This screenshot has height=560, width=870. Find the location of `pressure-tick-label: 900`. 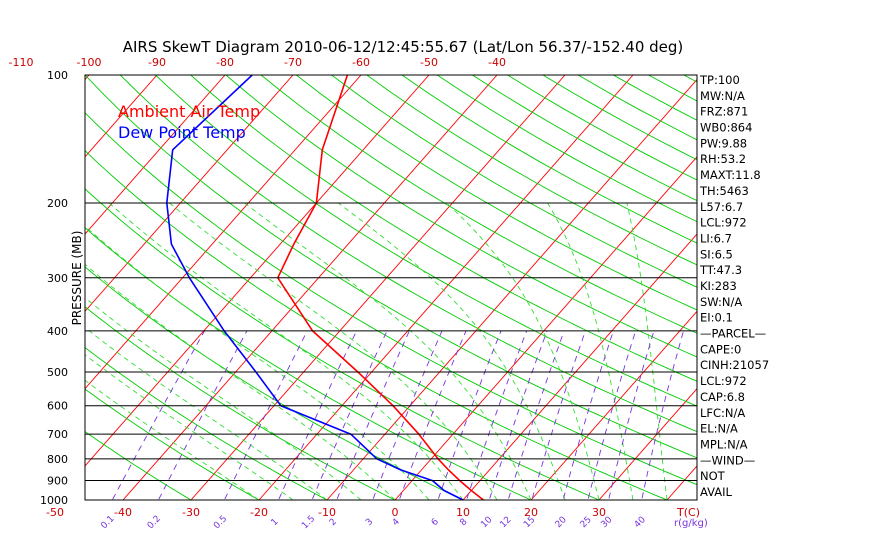

pressure-tick-label: 900 is located at coordinates (57, 481).